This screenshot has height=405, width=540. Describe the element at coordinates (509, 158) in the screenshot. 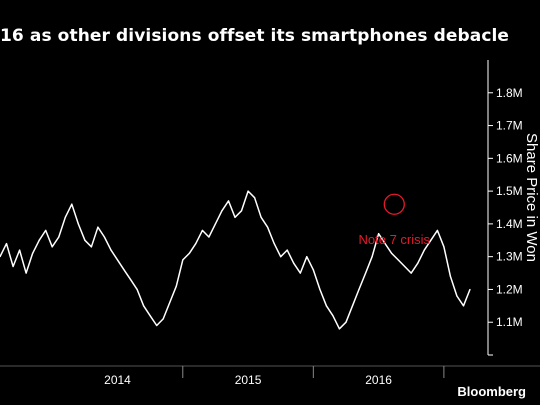

I see `y-tick-label: 1.6M` at that location.